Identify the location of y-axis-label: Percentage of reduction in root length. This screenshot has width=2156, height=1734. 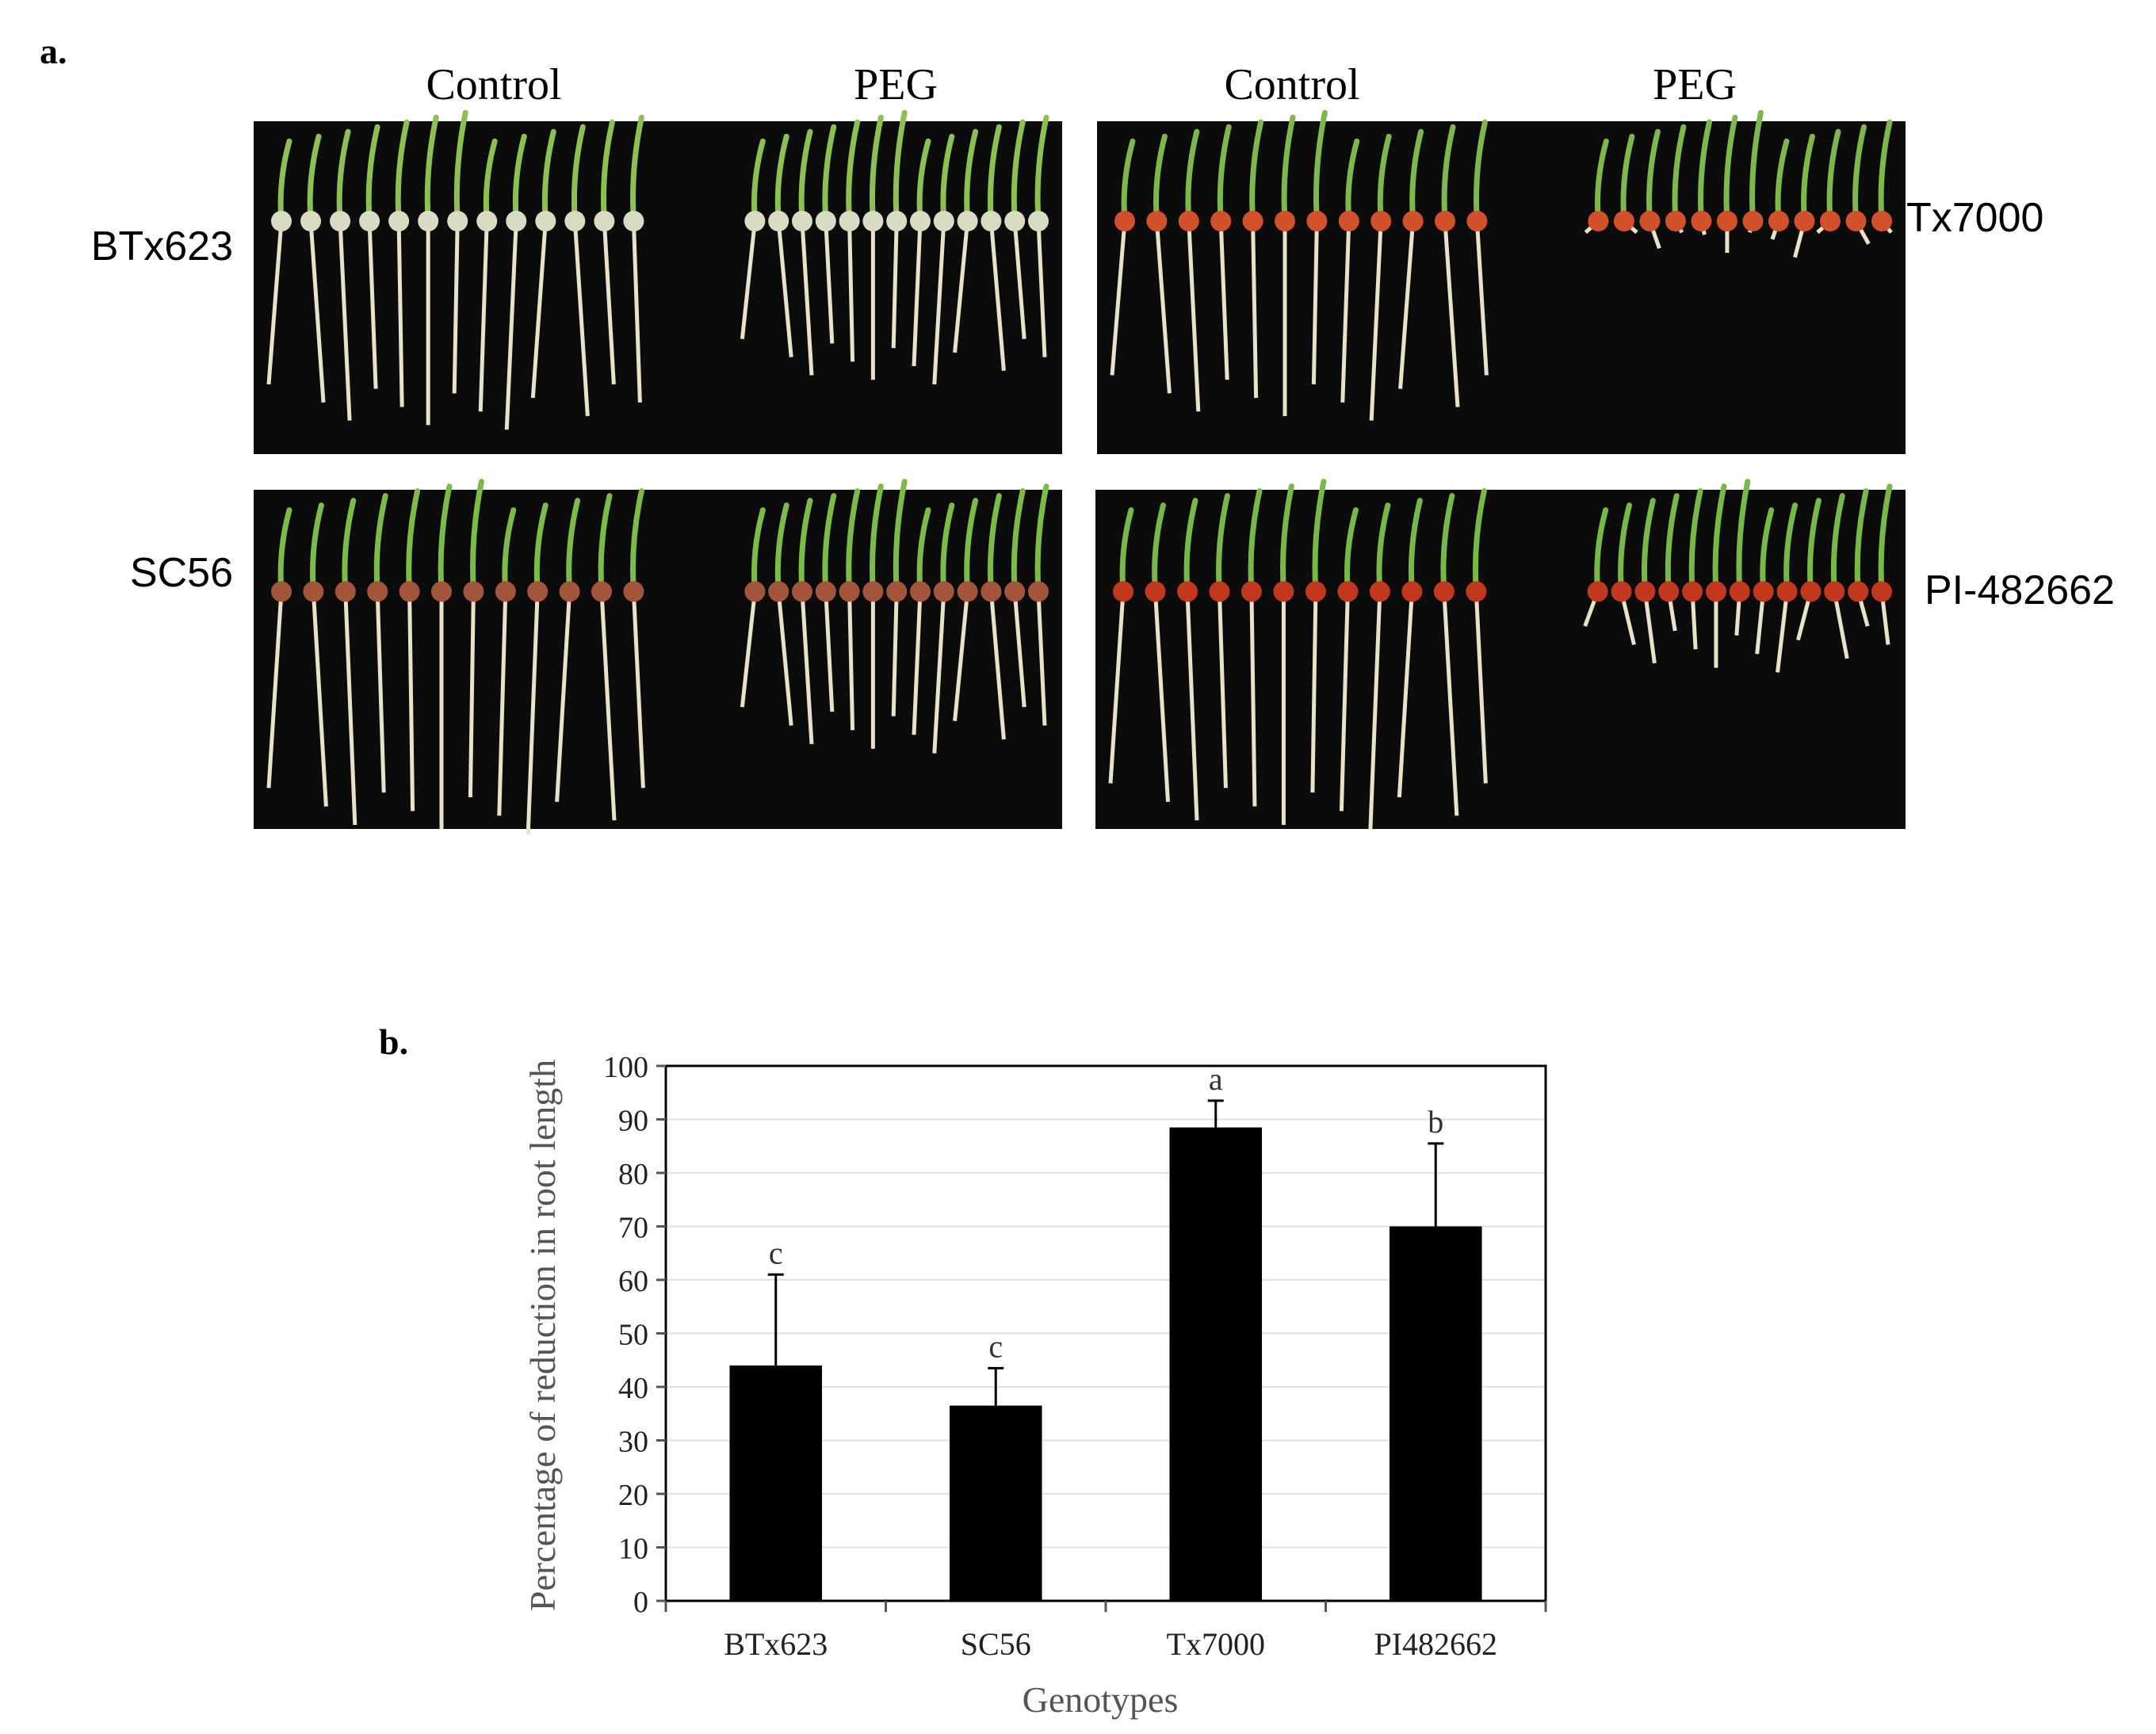
(542, 1335).